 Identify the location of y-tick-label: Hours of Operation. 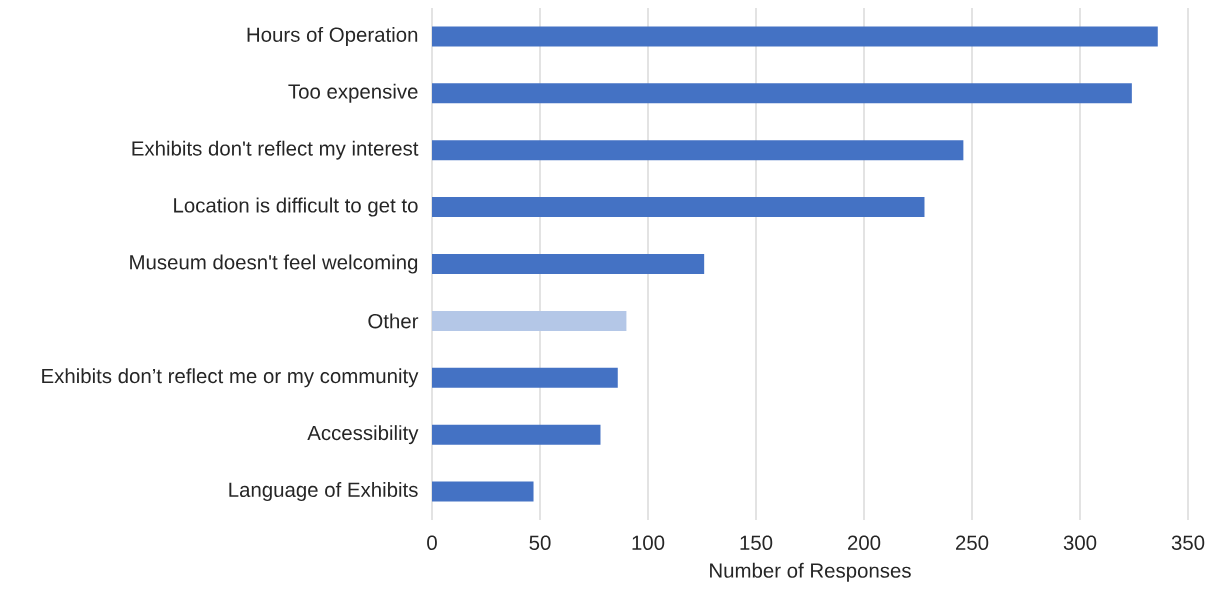
(332, 36).